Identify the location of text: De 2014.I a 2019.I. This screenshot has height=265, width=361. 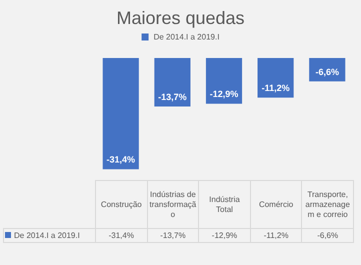
(47, 235).